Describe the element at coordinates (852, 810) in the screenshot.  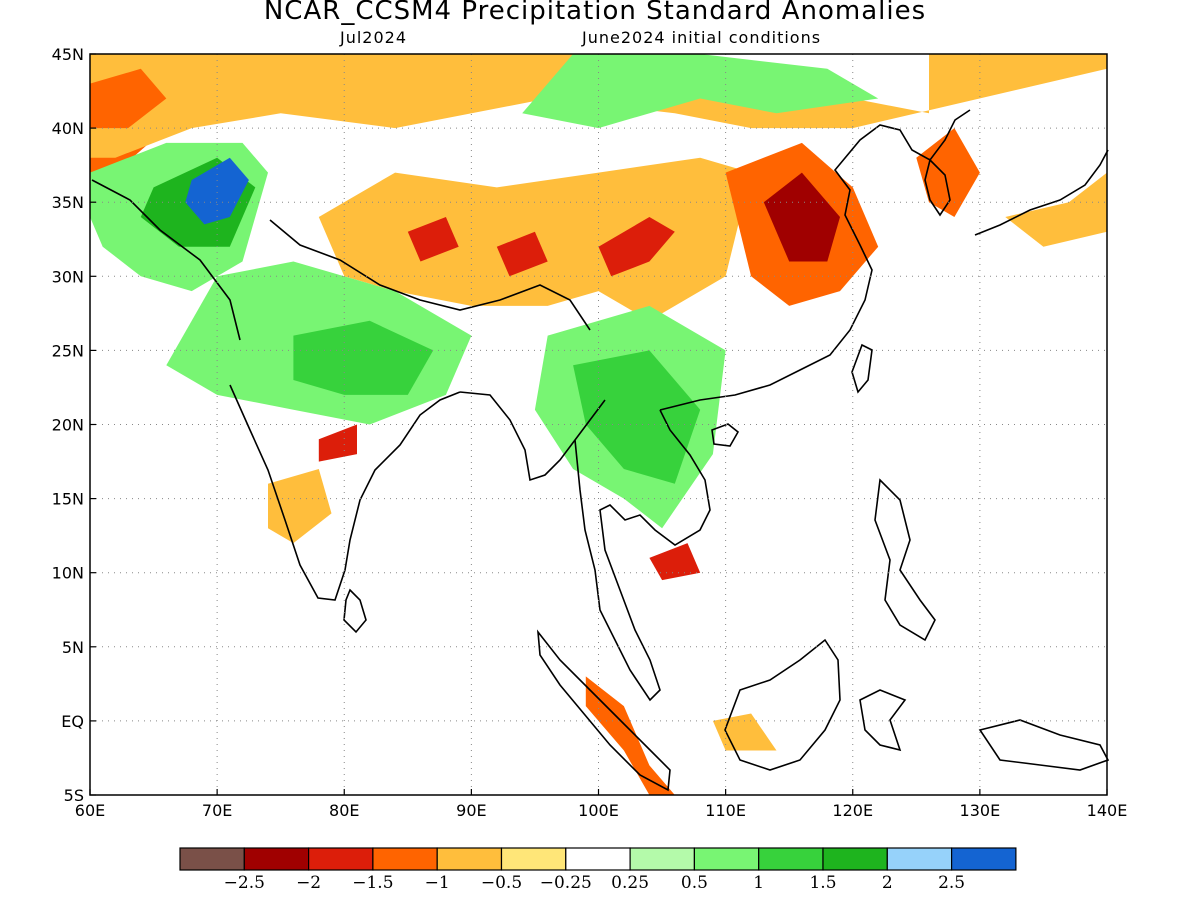
I see `lon-tick-label: 120E` at that location.